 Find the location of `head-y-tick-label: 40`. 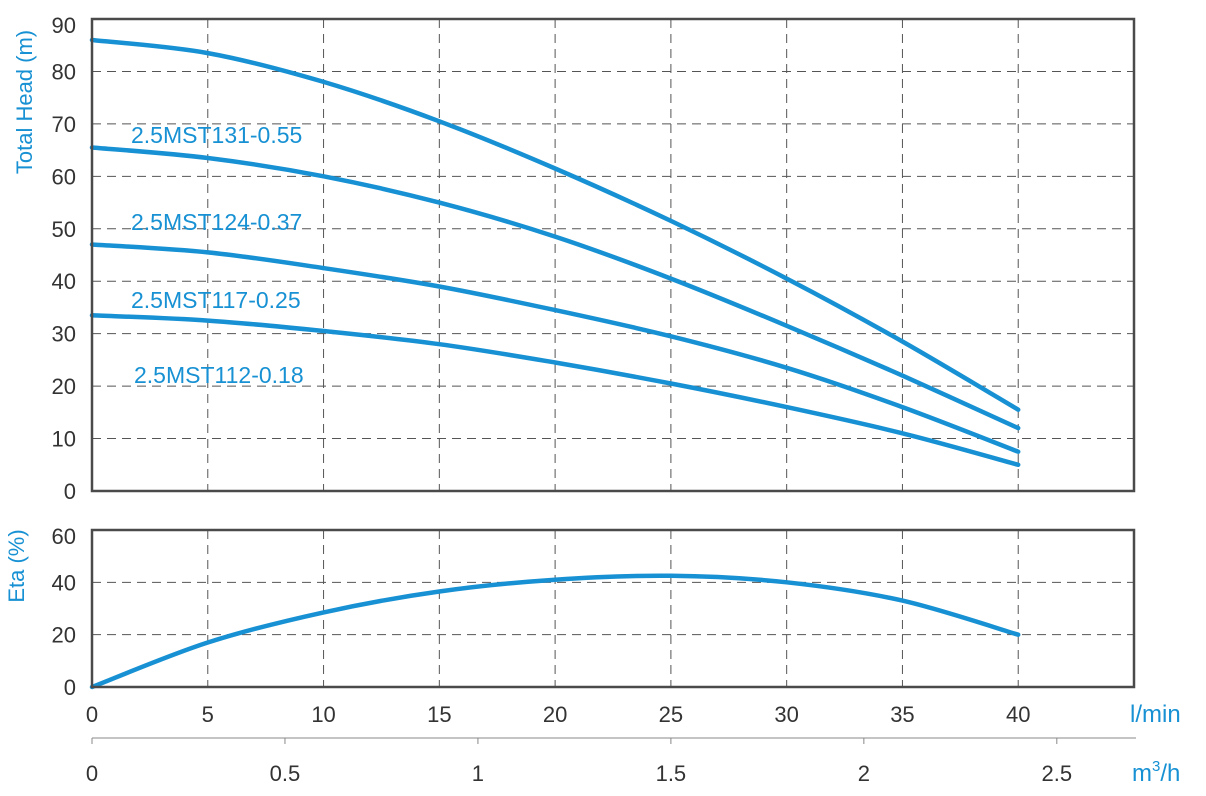

head-y-tick-label: 40 is located at coordinates (64, 281).